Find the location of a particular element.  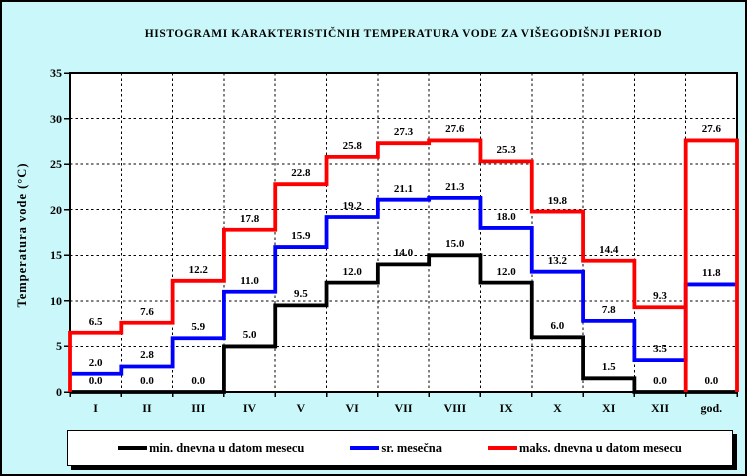

legend-item-mean: sr. mesečna is located at coordinates (396, 448).